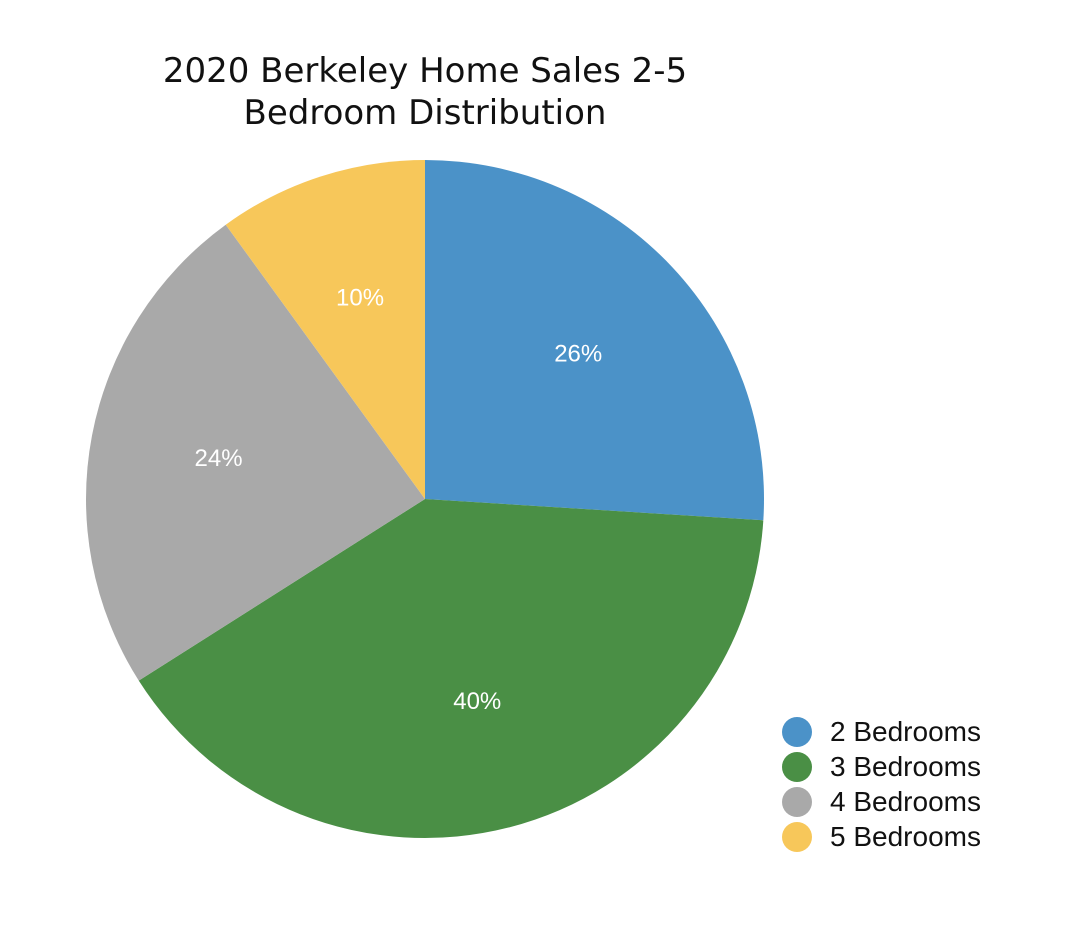 The height and width of the screenshot is (930, 1080). Describe the element at coordinates (325, 329) in the screenshot. I see `pie-slice-5-bedrooms` at that location.